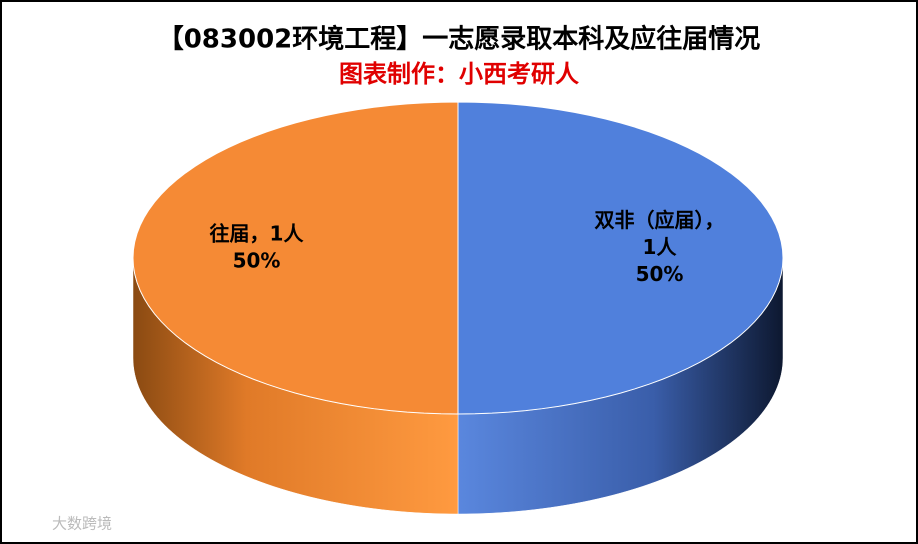 The width and height of the screenshot is (918, 544). What do you see at coordinates (650, 220) in the screenshot?
I see `data-label-part: 双非（应届）` at bounding box center [650, 220].